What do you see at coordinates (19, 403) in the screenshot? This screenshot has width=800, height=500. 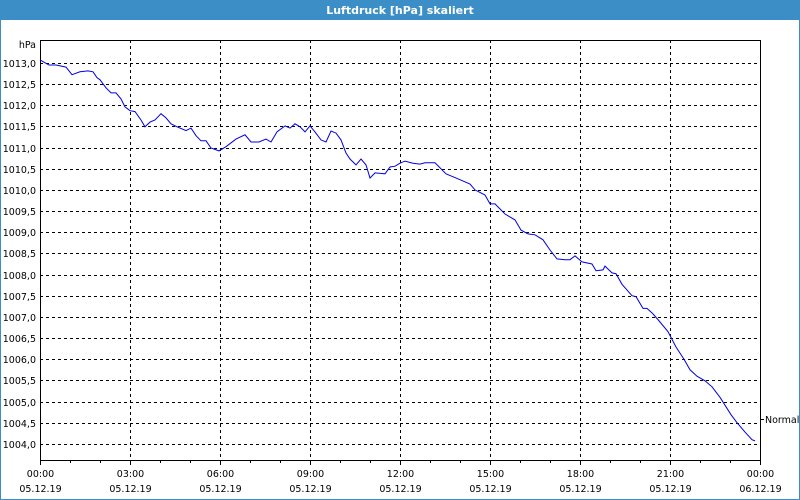 I see `y-tick-label: 1005,0` at bounding box center [19, 403].